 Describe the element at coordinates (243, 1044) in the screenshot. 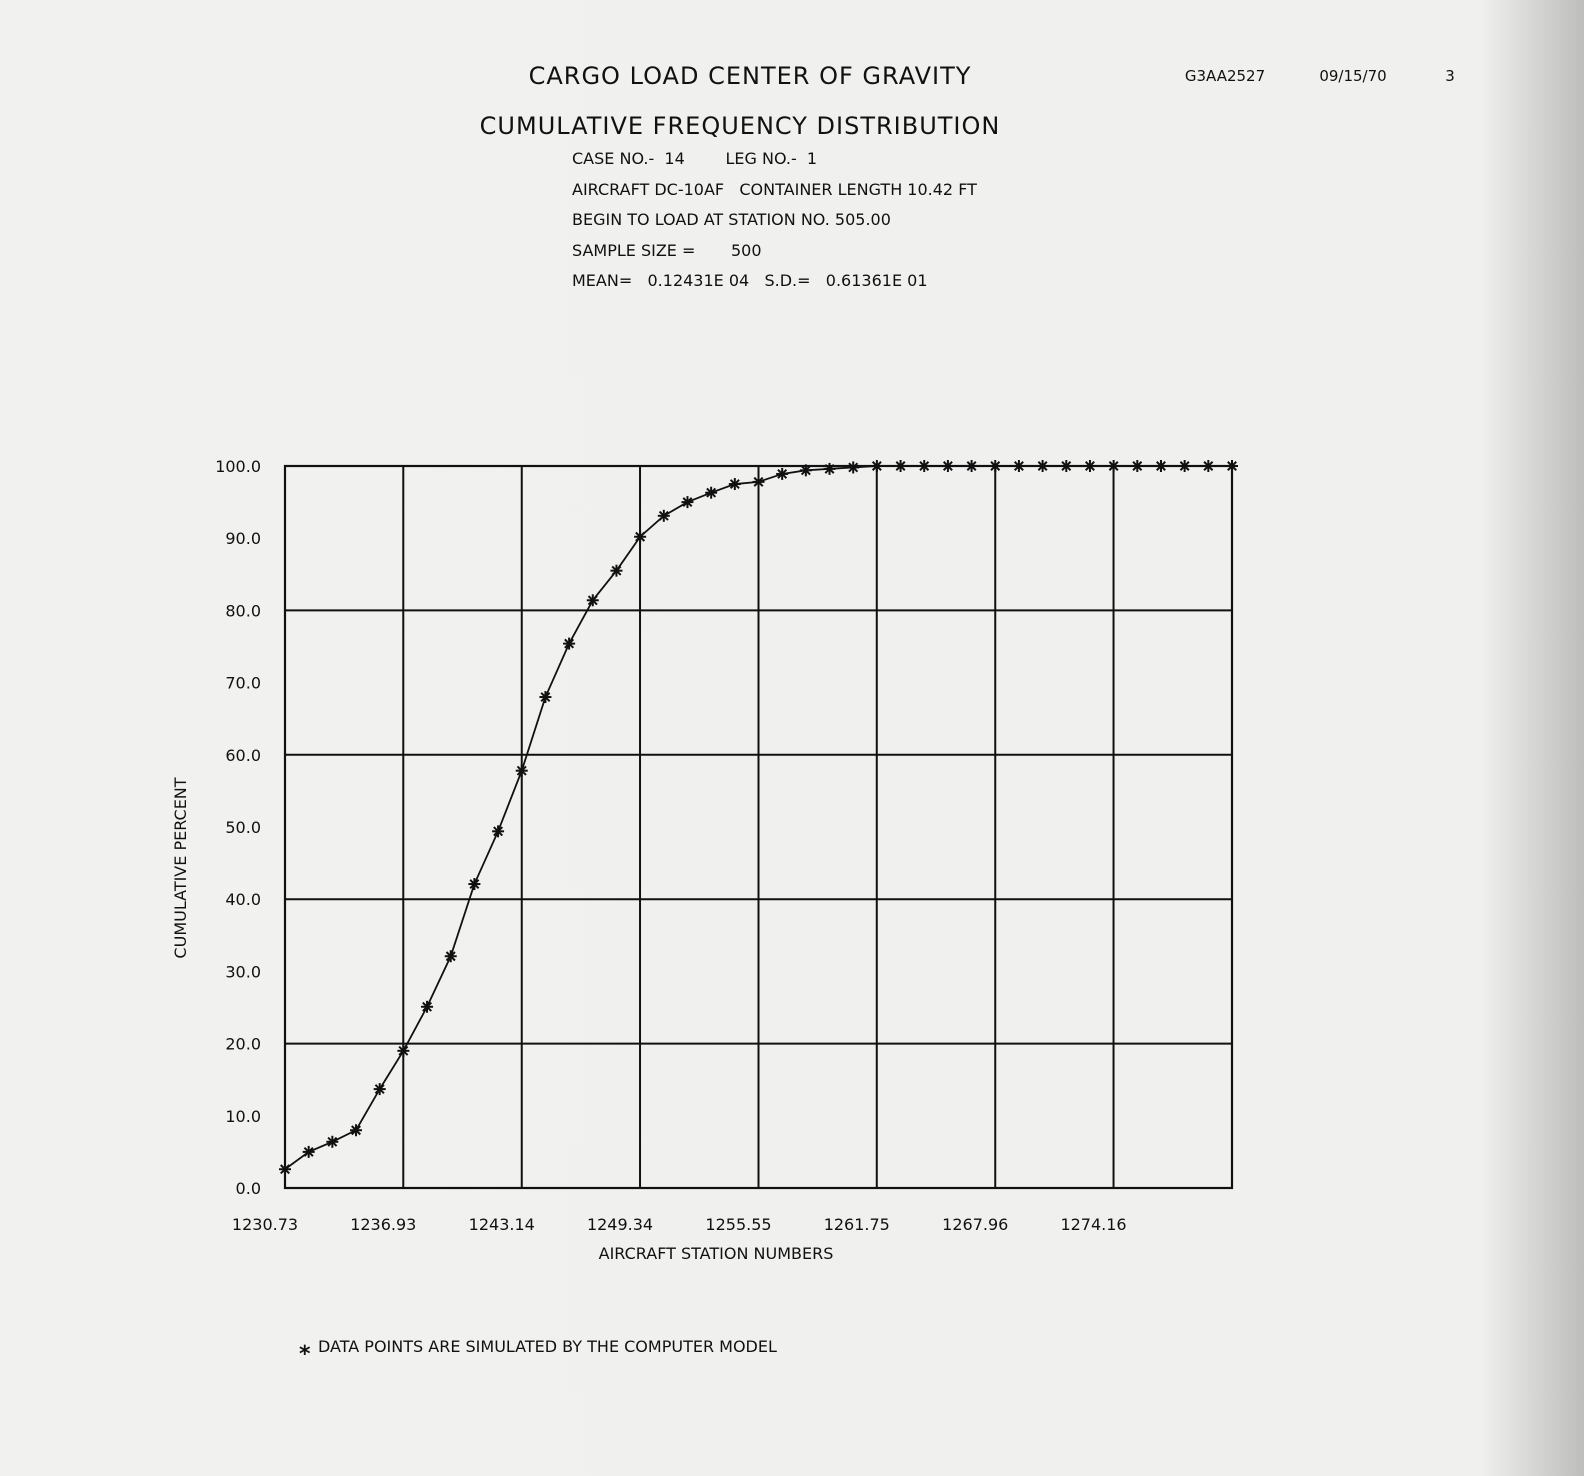

I see `y-tick-label: 20.0` at that location.